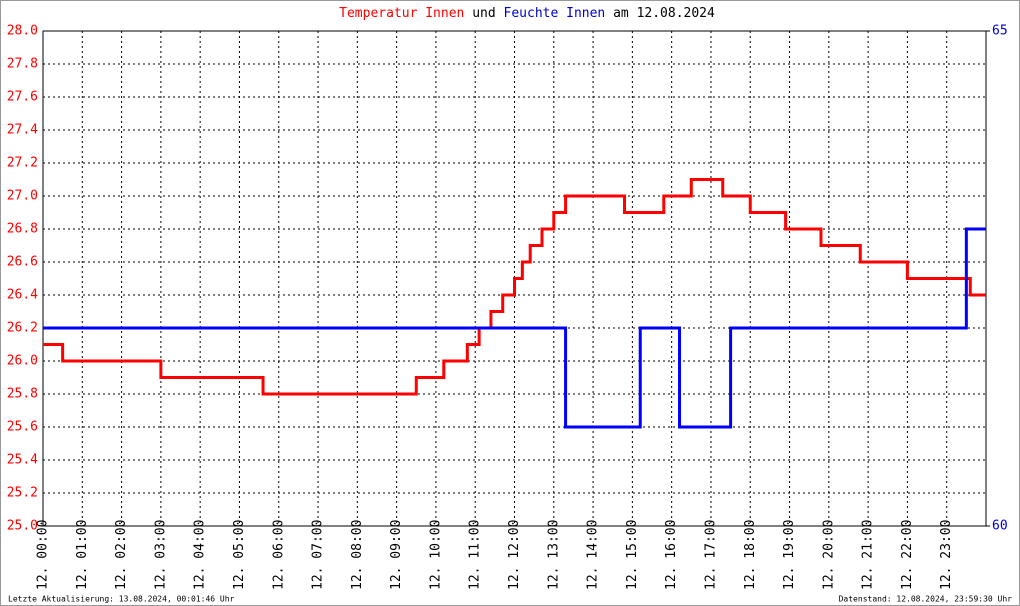 Image resolution: width=1020 pixels, height=606 pixels. Describe the element at coordinates (1000, 31) in the screenshot. I see `y2-tick-label: 65` at that location.